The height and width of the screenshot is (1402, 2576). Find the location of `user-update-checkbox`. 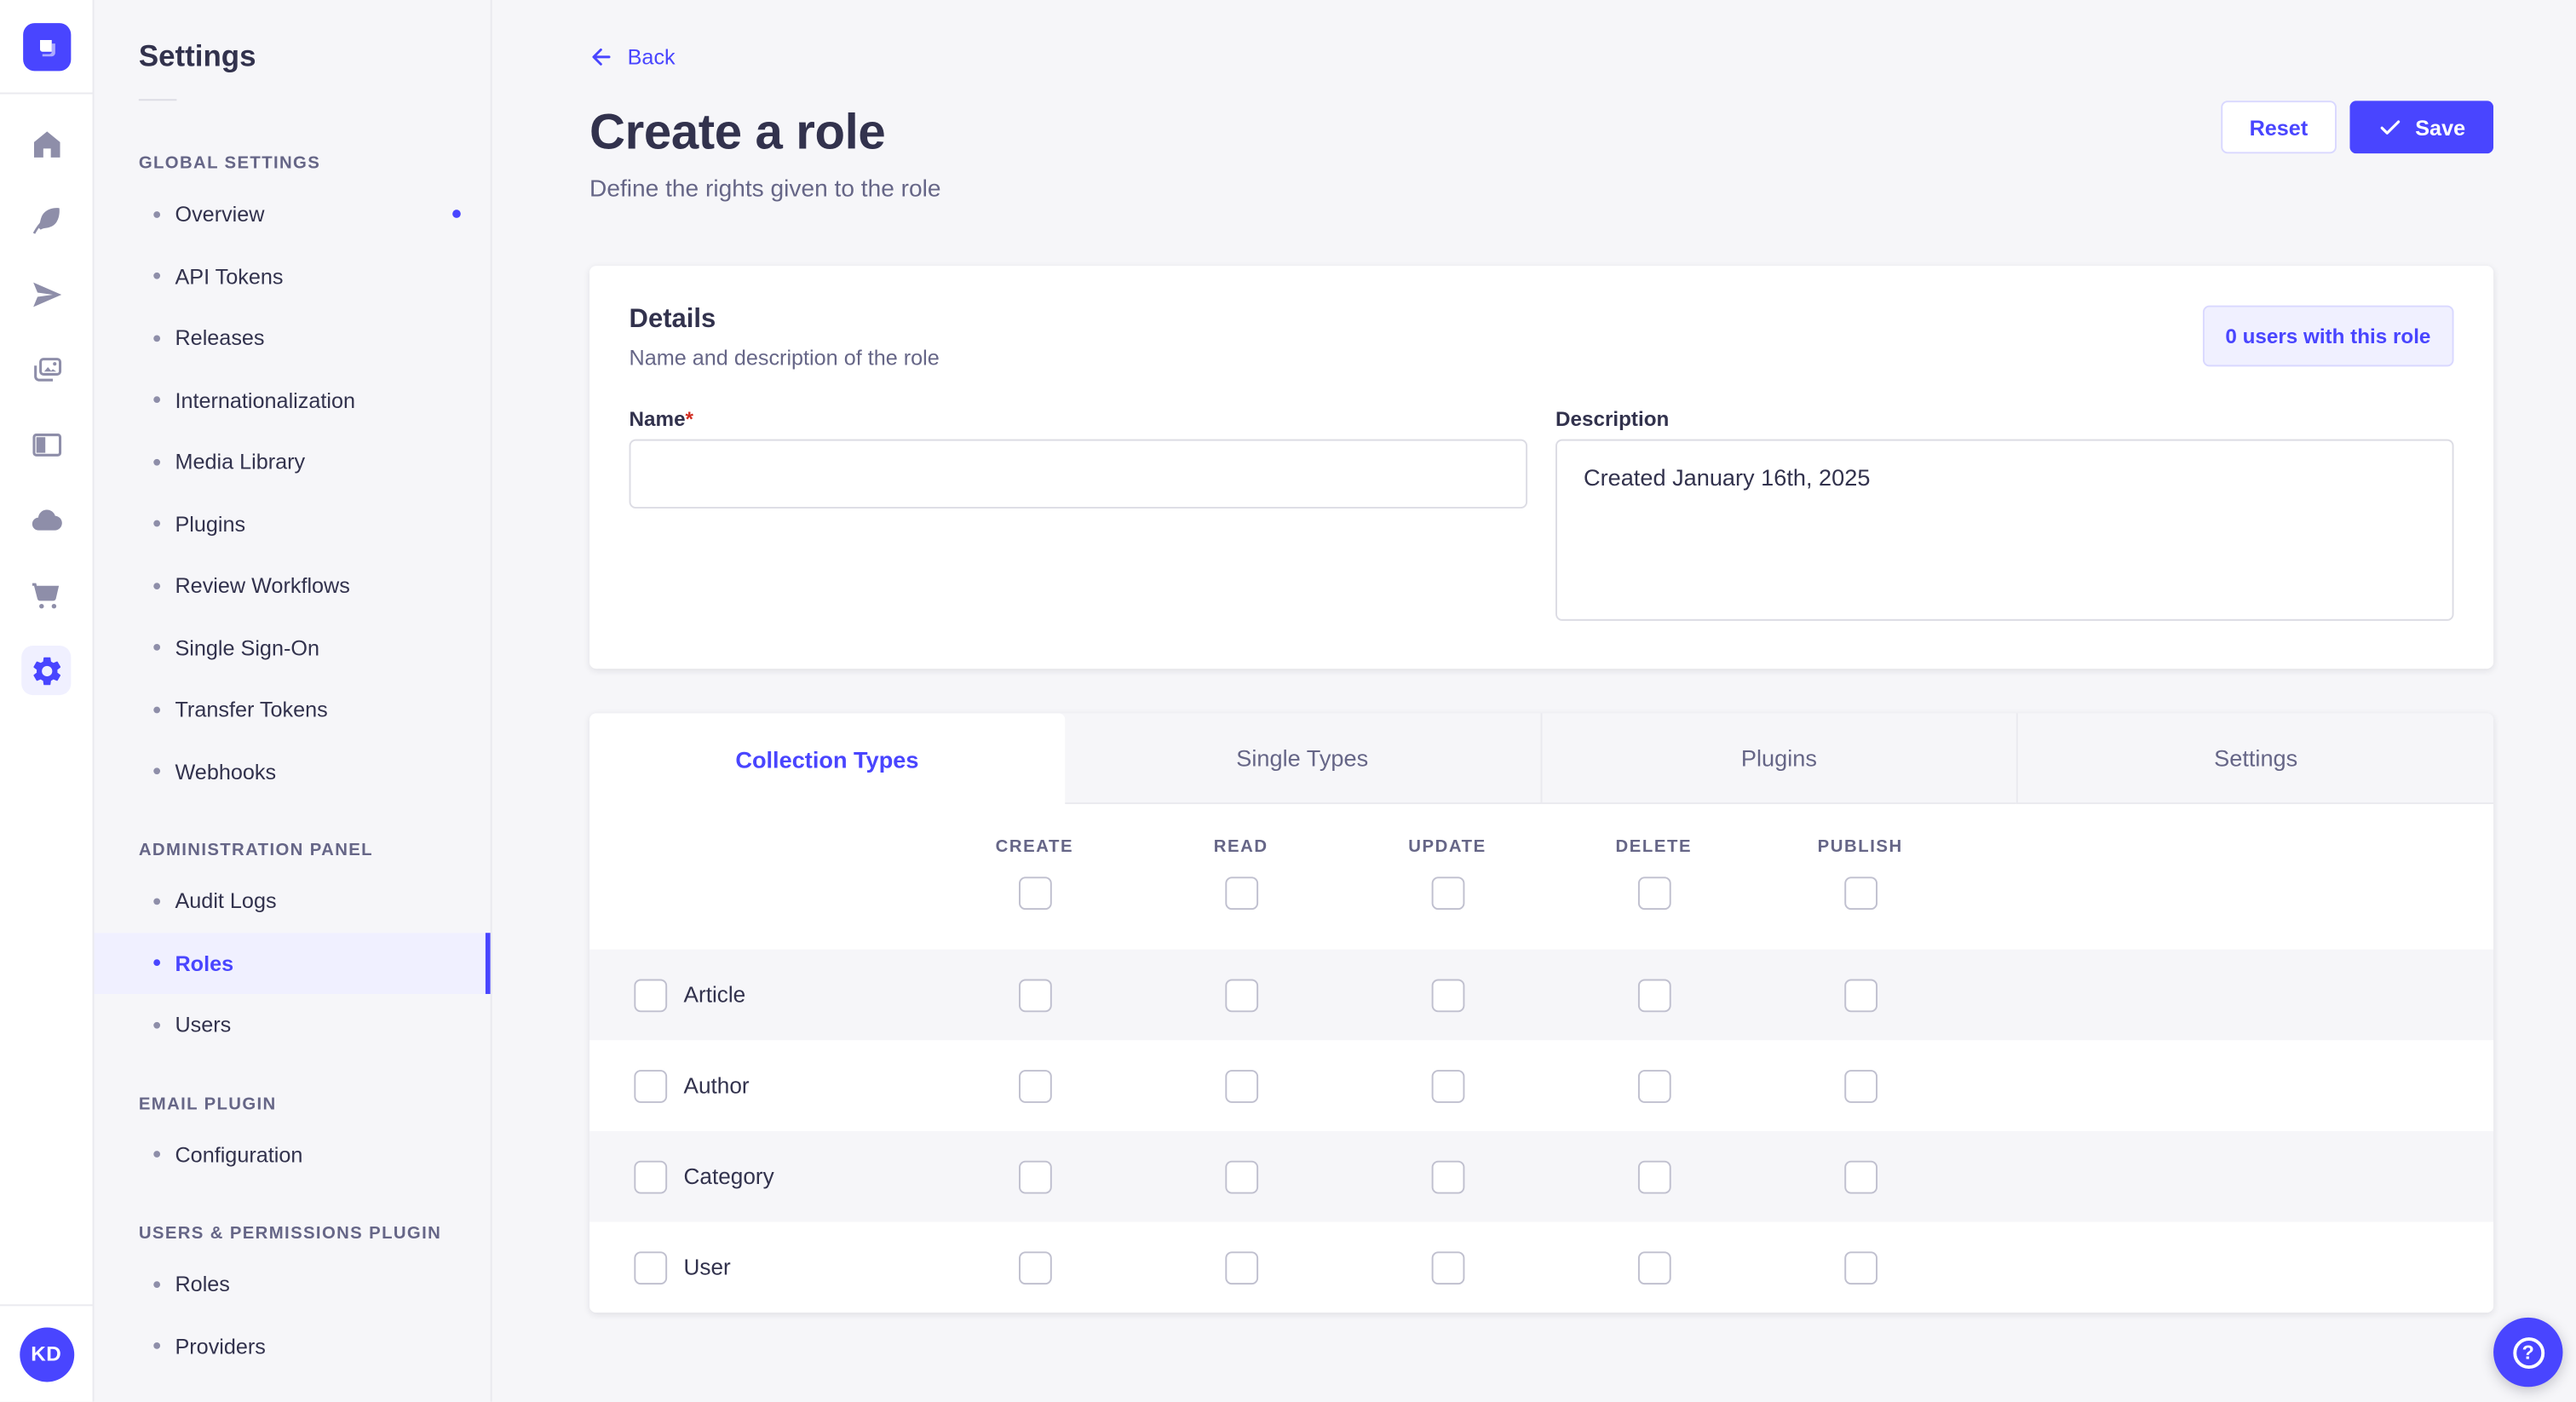

user-update-checkbox is located at coordinates (1447, 1267).